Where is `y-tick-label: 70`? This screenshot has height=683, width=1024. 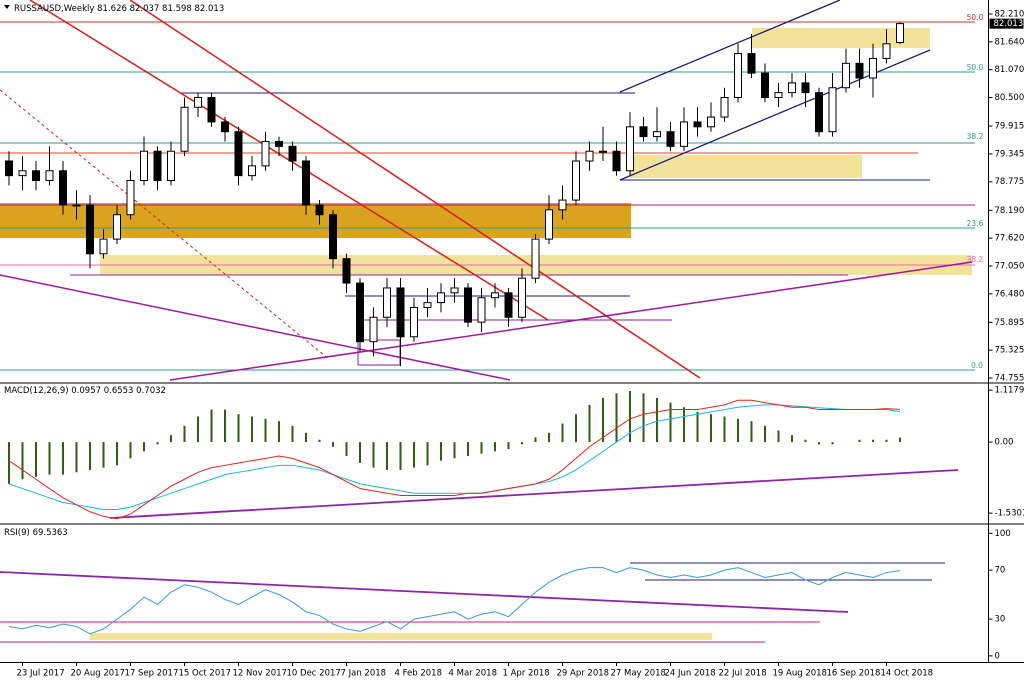 y-tick-label: 70 is located at coordinates (1000, 571).